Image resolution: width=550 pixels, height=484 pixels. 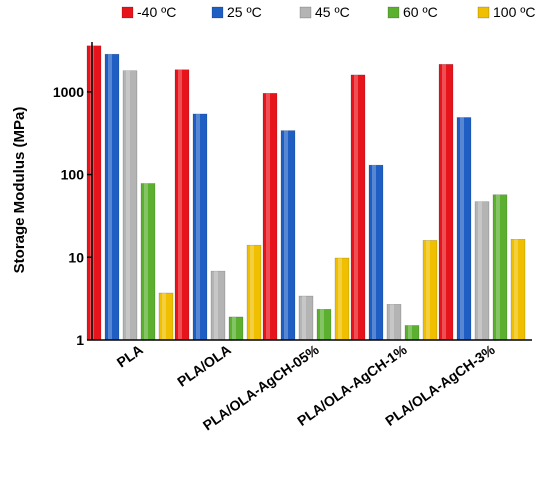 What do you see at coordinates (244, 12) in the screenshot?
I see `legend-label: 25 ºC` at bounding box center [244, 12].